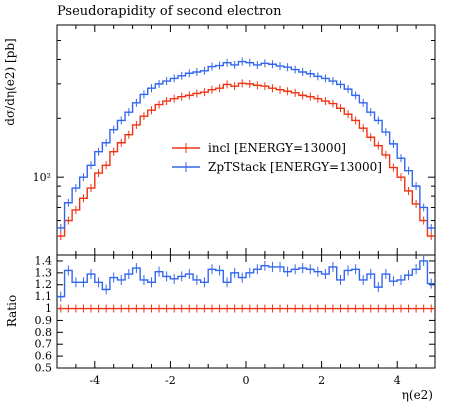 This screenshot has width=450, height=406. Describe the element at coordinates (94, 380) in the screenshot. I see `x-tick-label: -4` at that location.